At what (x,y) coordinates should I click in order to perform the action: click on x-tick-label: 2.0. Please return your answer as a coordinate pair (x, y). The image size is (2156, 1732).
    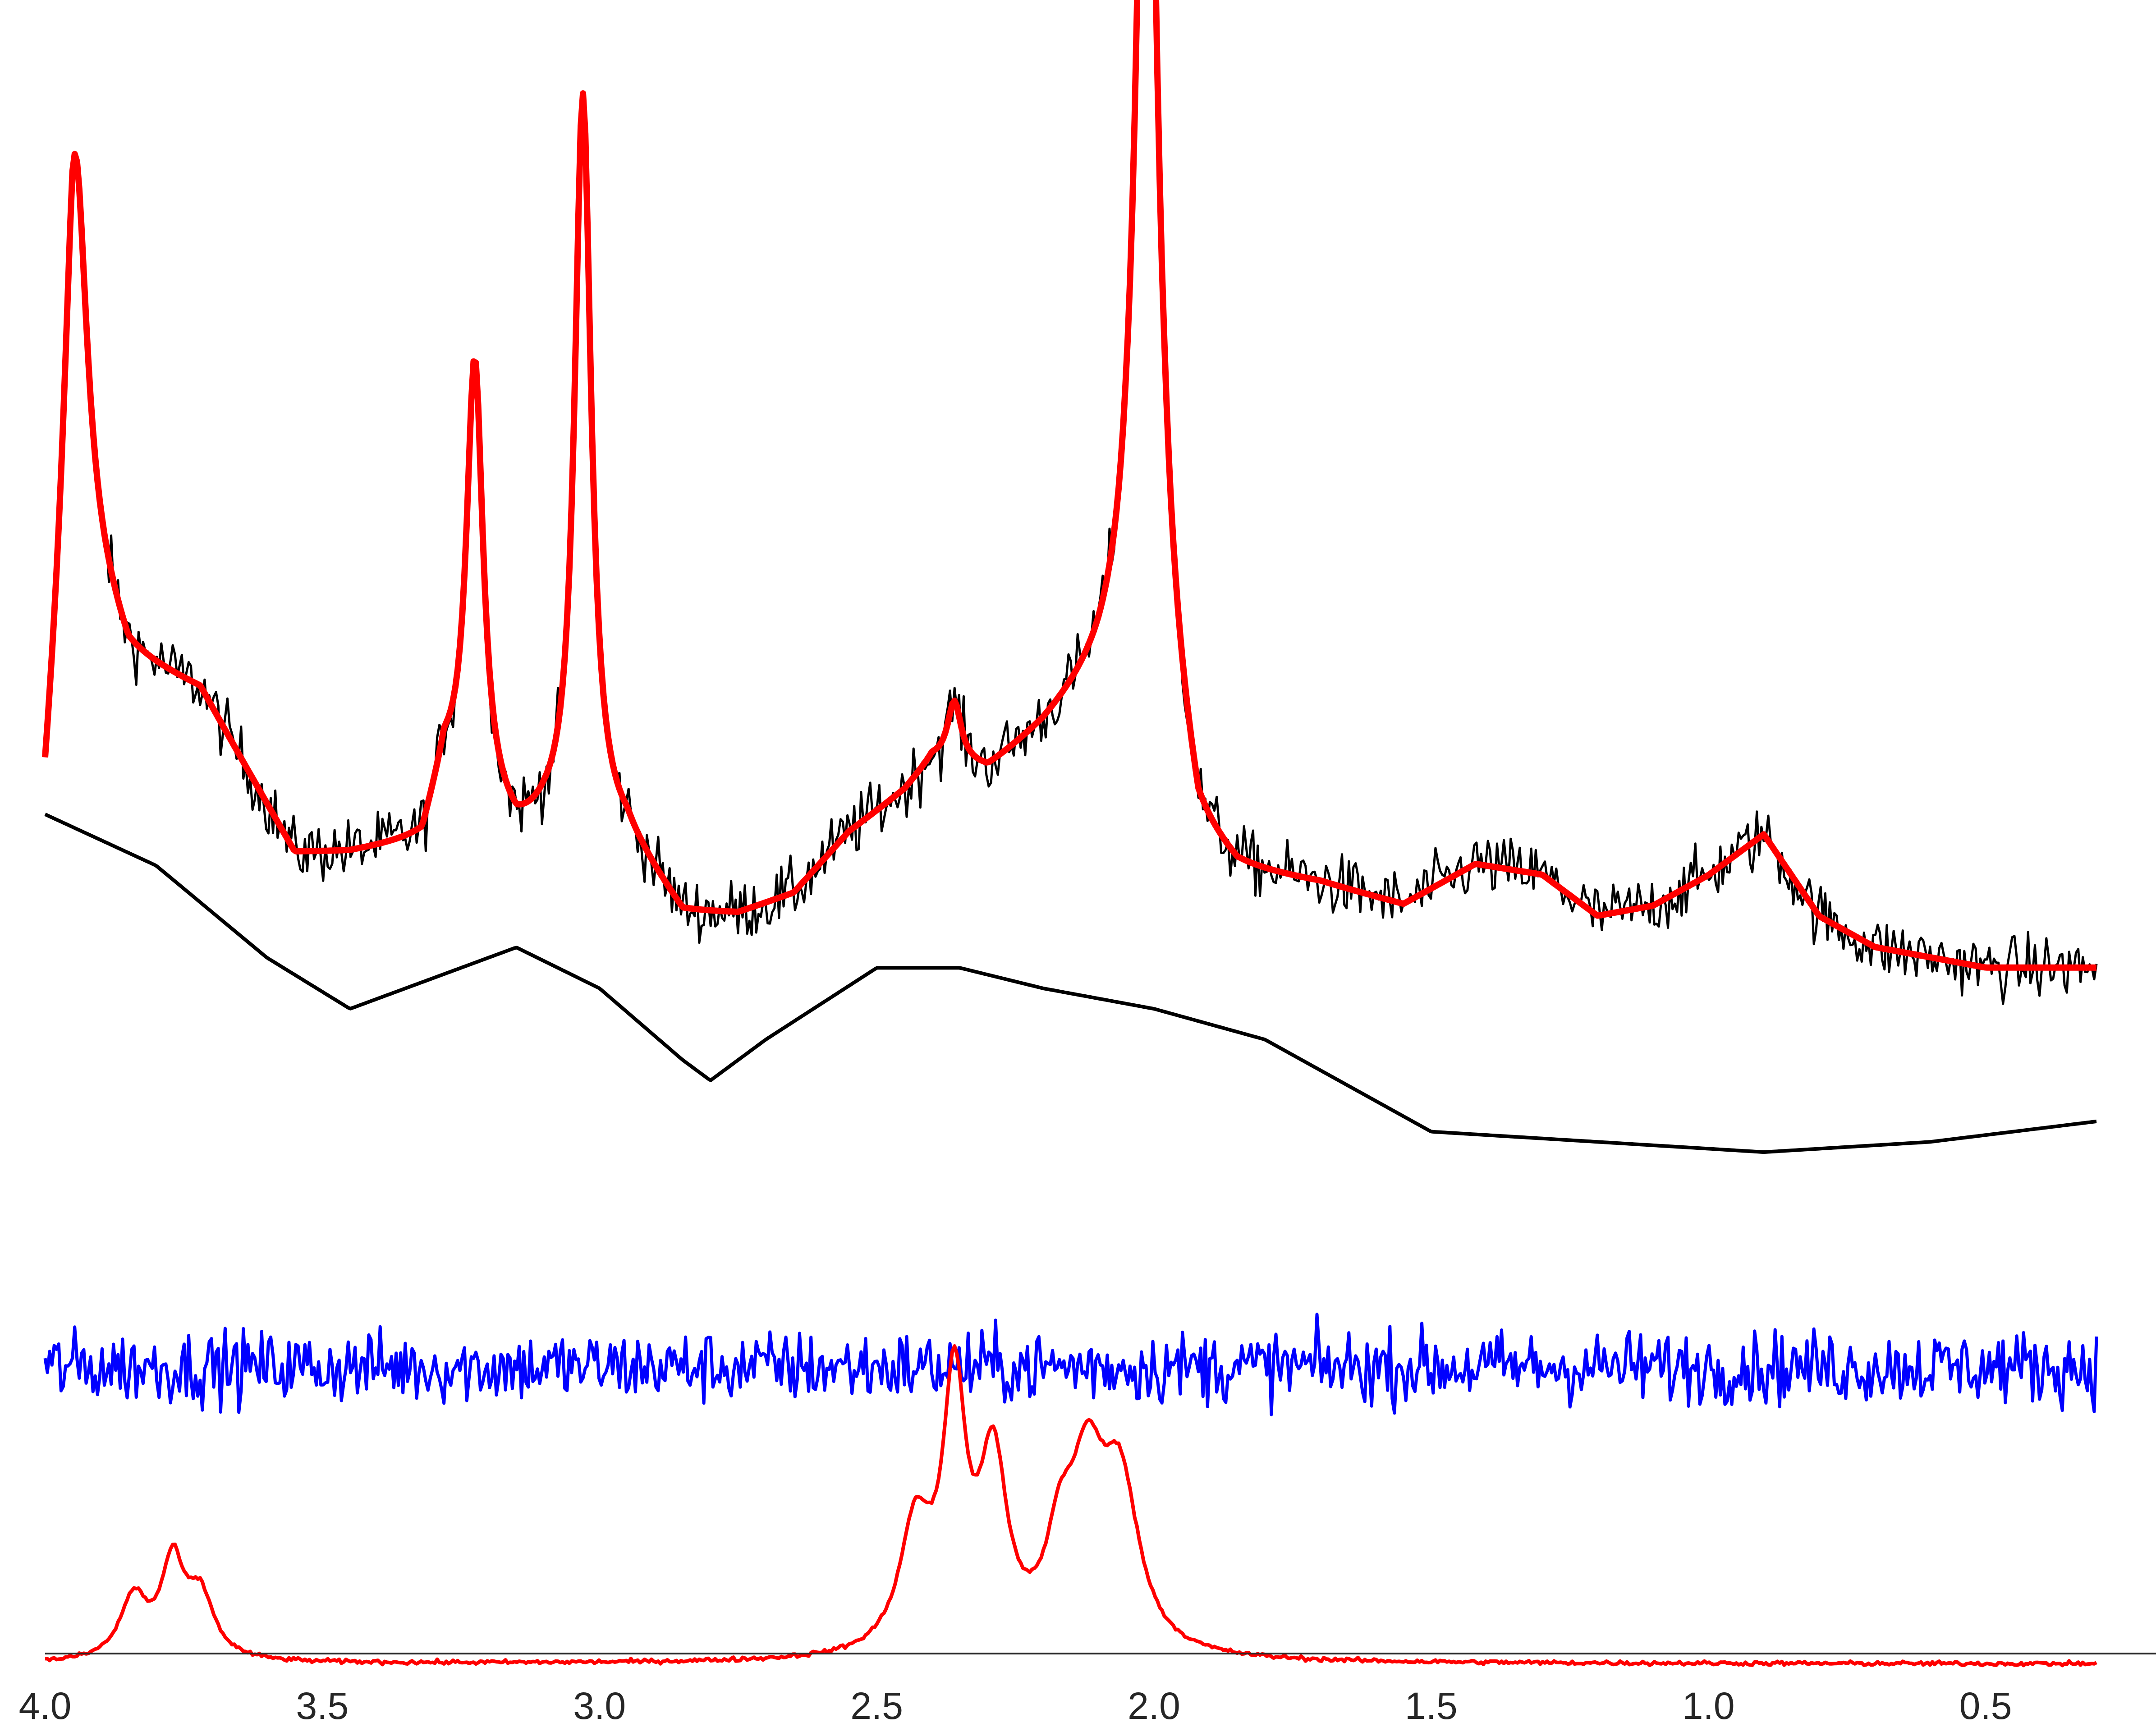
    Looking at the image, I should click on (1154, 1706).